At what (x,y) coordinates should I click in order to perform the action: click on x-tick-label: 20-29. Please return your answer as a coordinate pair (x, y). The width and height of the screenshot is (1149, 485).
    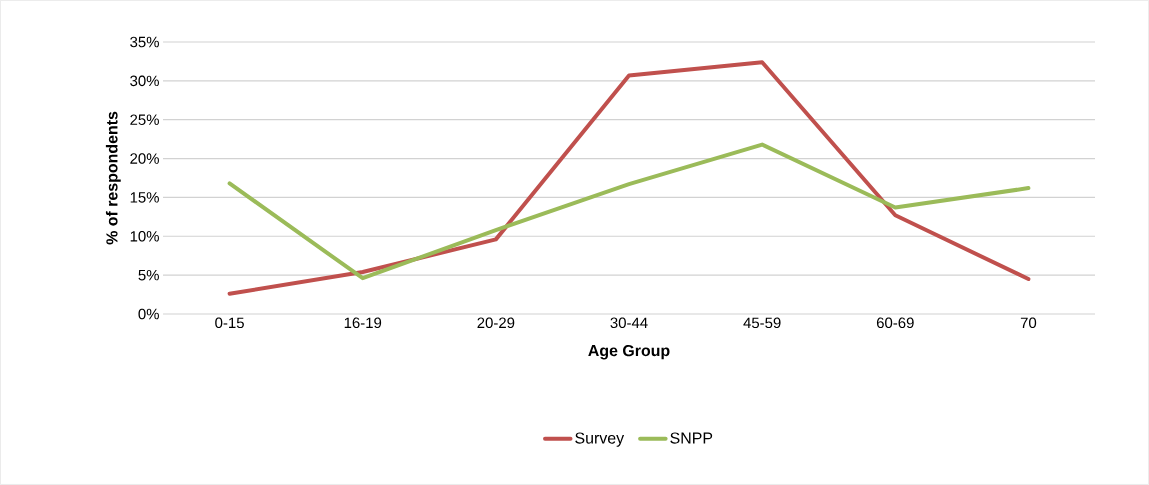
    Looking at the image, I should click on (496, 323).